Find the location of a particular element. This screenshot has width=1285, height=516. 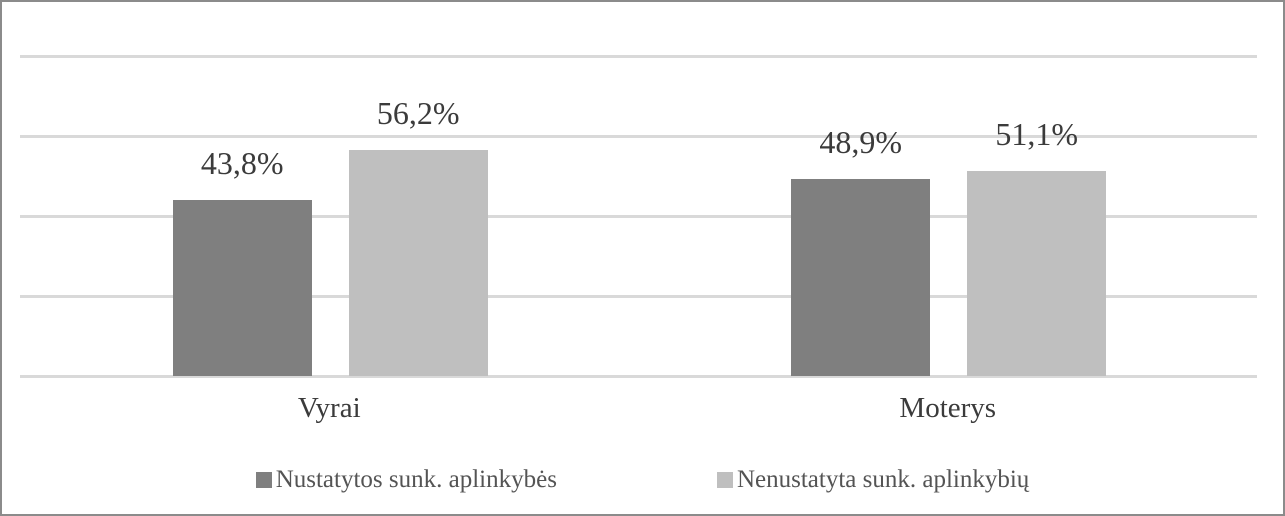

legend-swatch-light is located at coordinates (724, 480).